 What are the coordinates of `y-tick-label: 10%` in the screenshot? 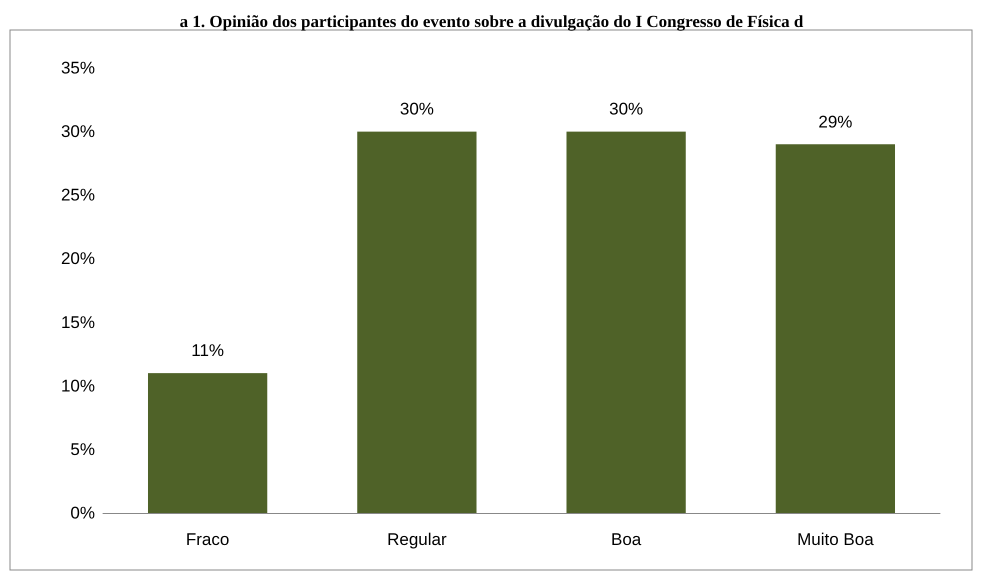 It's located at (77, 386).